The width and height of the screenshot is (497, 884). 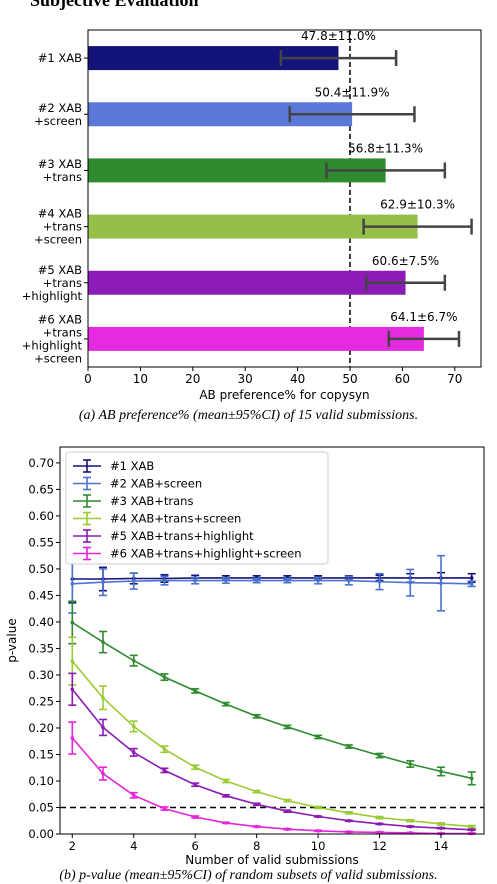 I want to click on data-label-2: 50.4±11.9%, so click(x=352, y=92).